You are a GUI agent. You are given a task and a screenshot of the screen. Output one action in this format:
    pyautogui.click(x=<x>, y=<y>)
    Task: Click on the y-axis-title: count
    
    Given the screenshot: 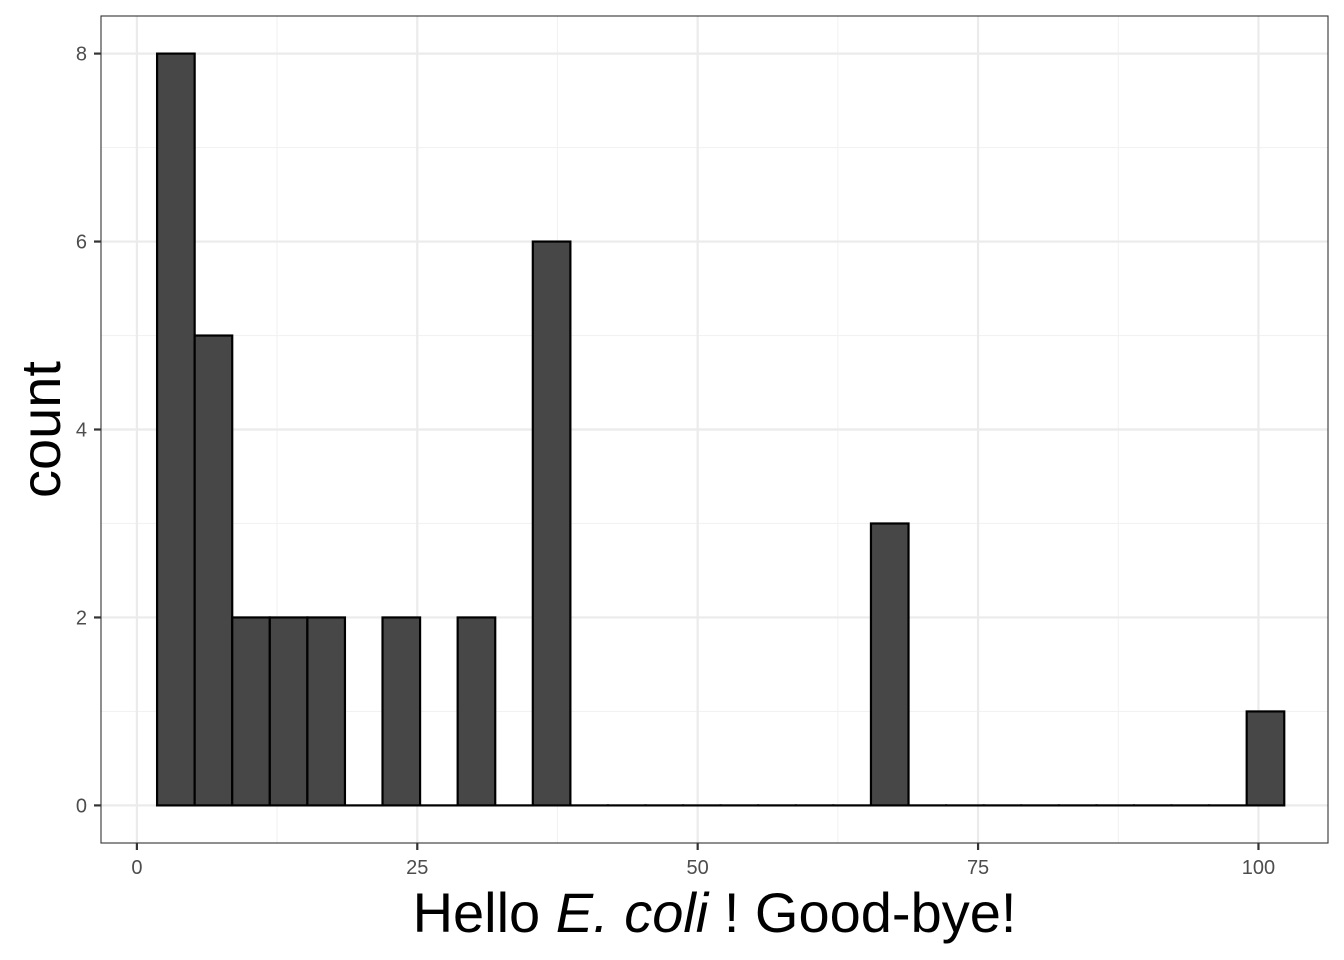 What is the action you would take?
    pyautogui.click(x=40, y=429)
    